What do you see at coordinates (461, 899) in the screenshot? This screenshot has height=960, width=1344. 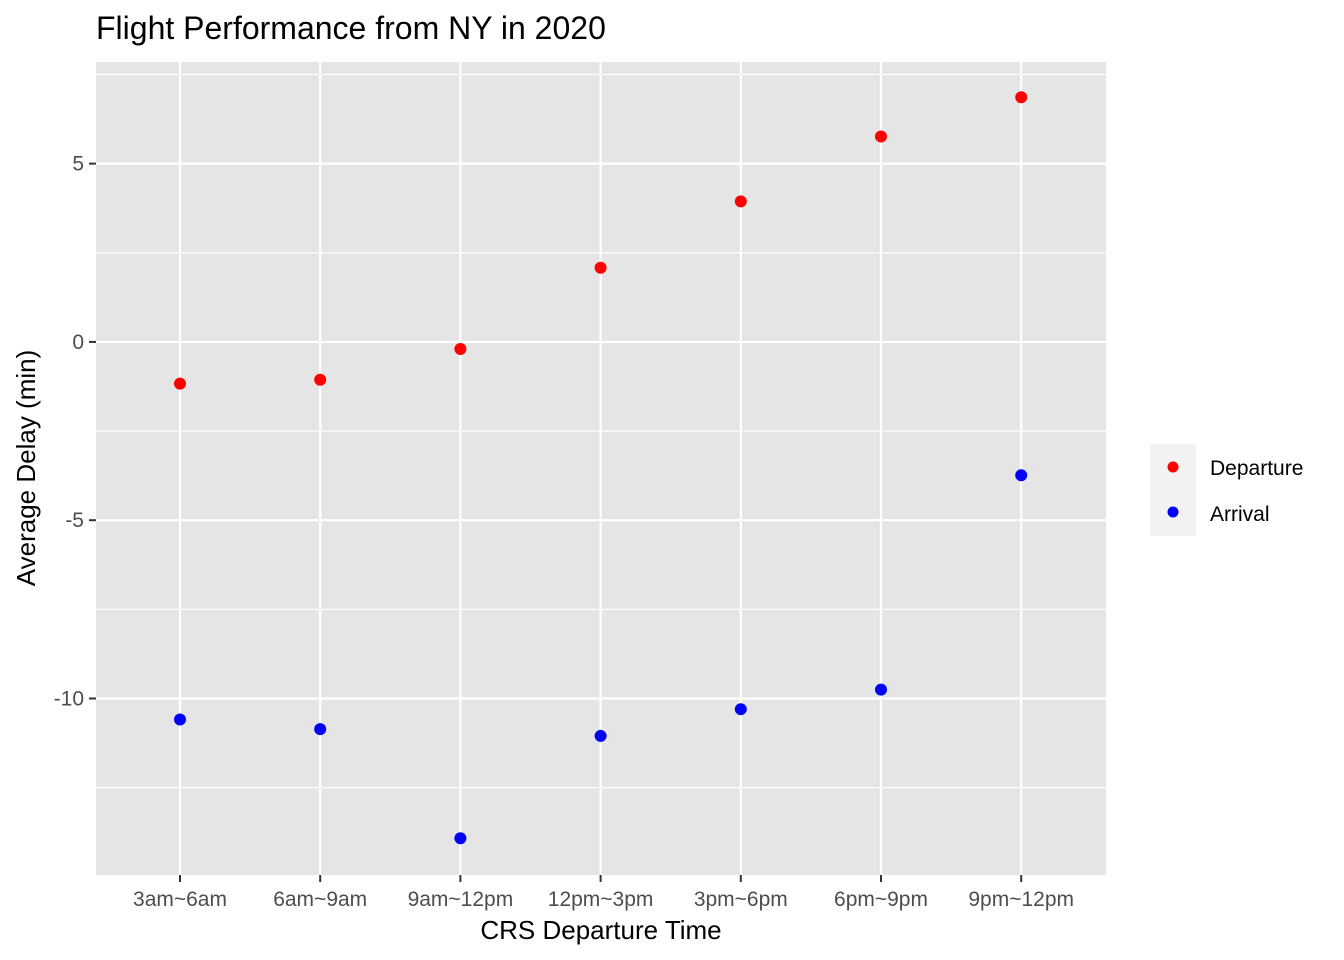 I see `x-tick-label: 9am~12pm` at bounding box center [461, 899].